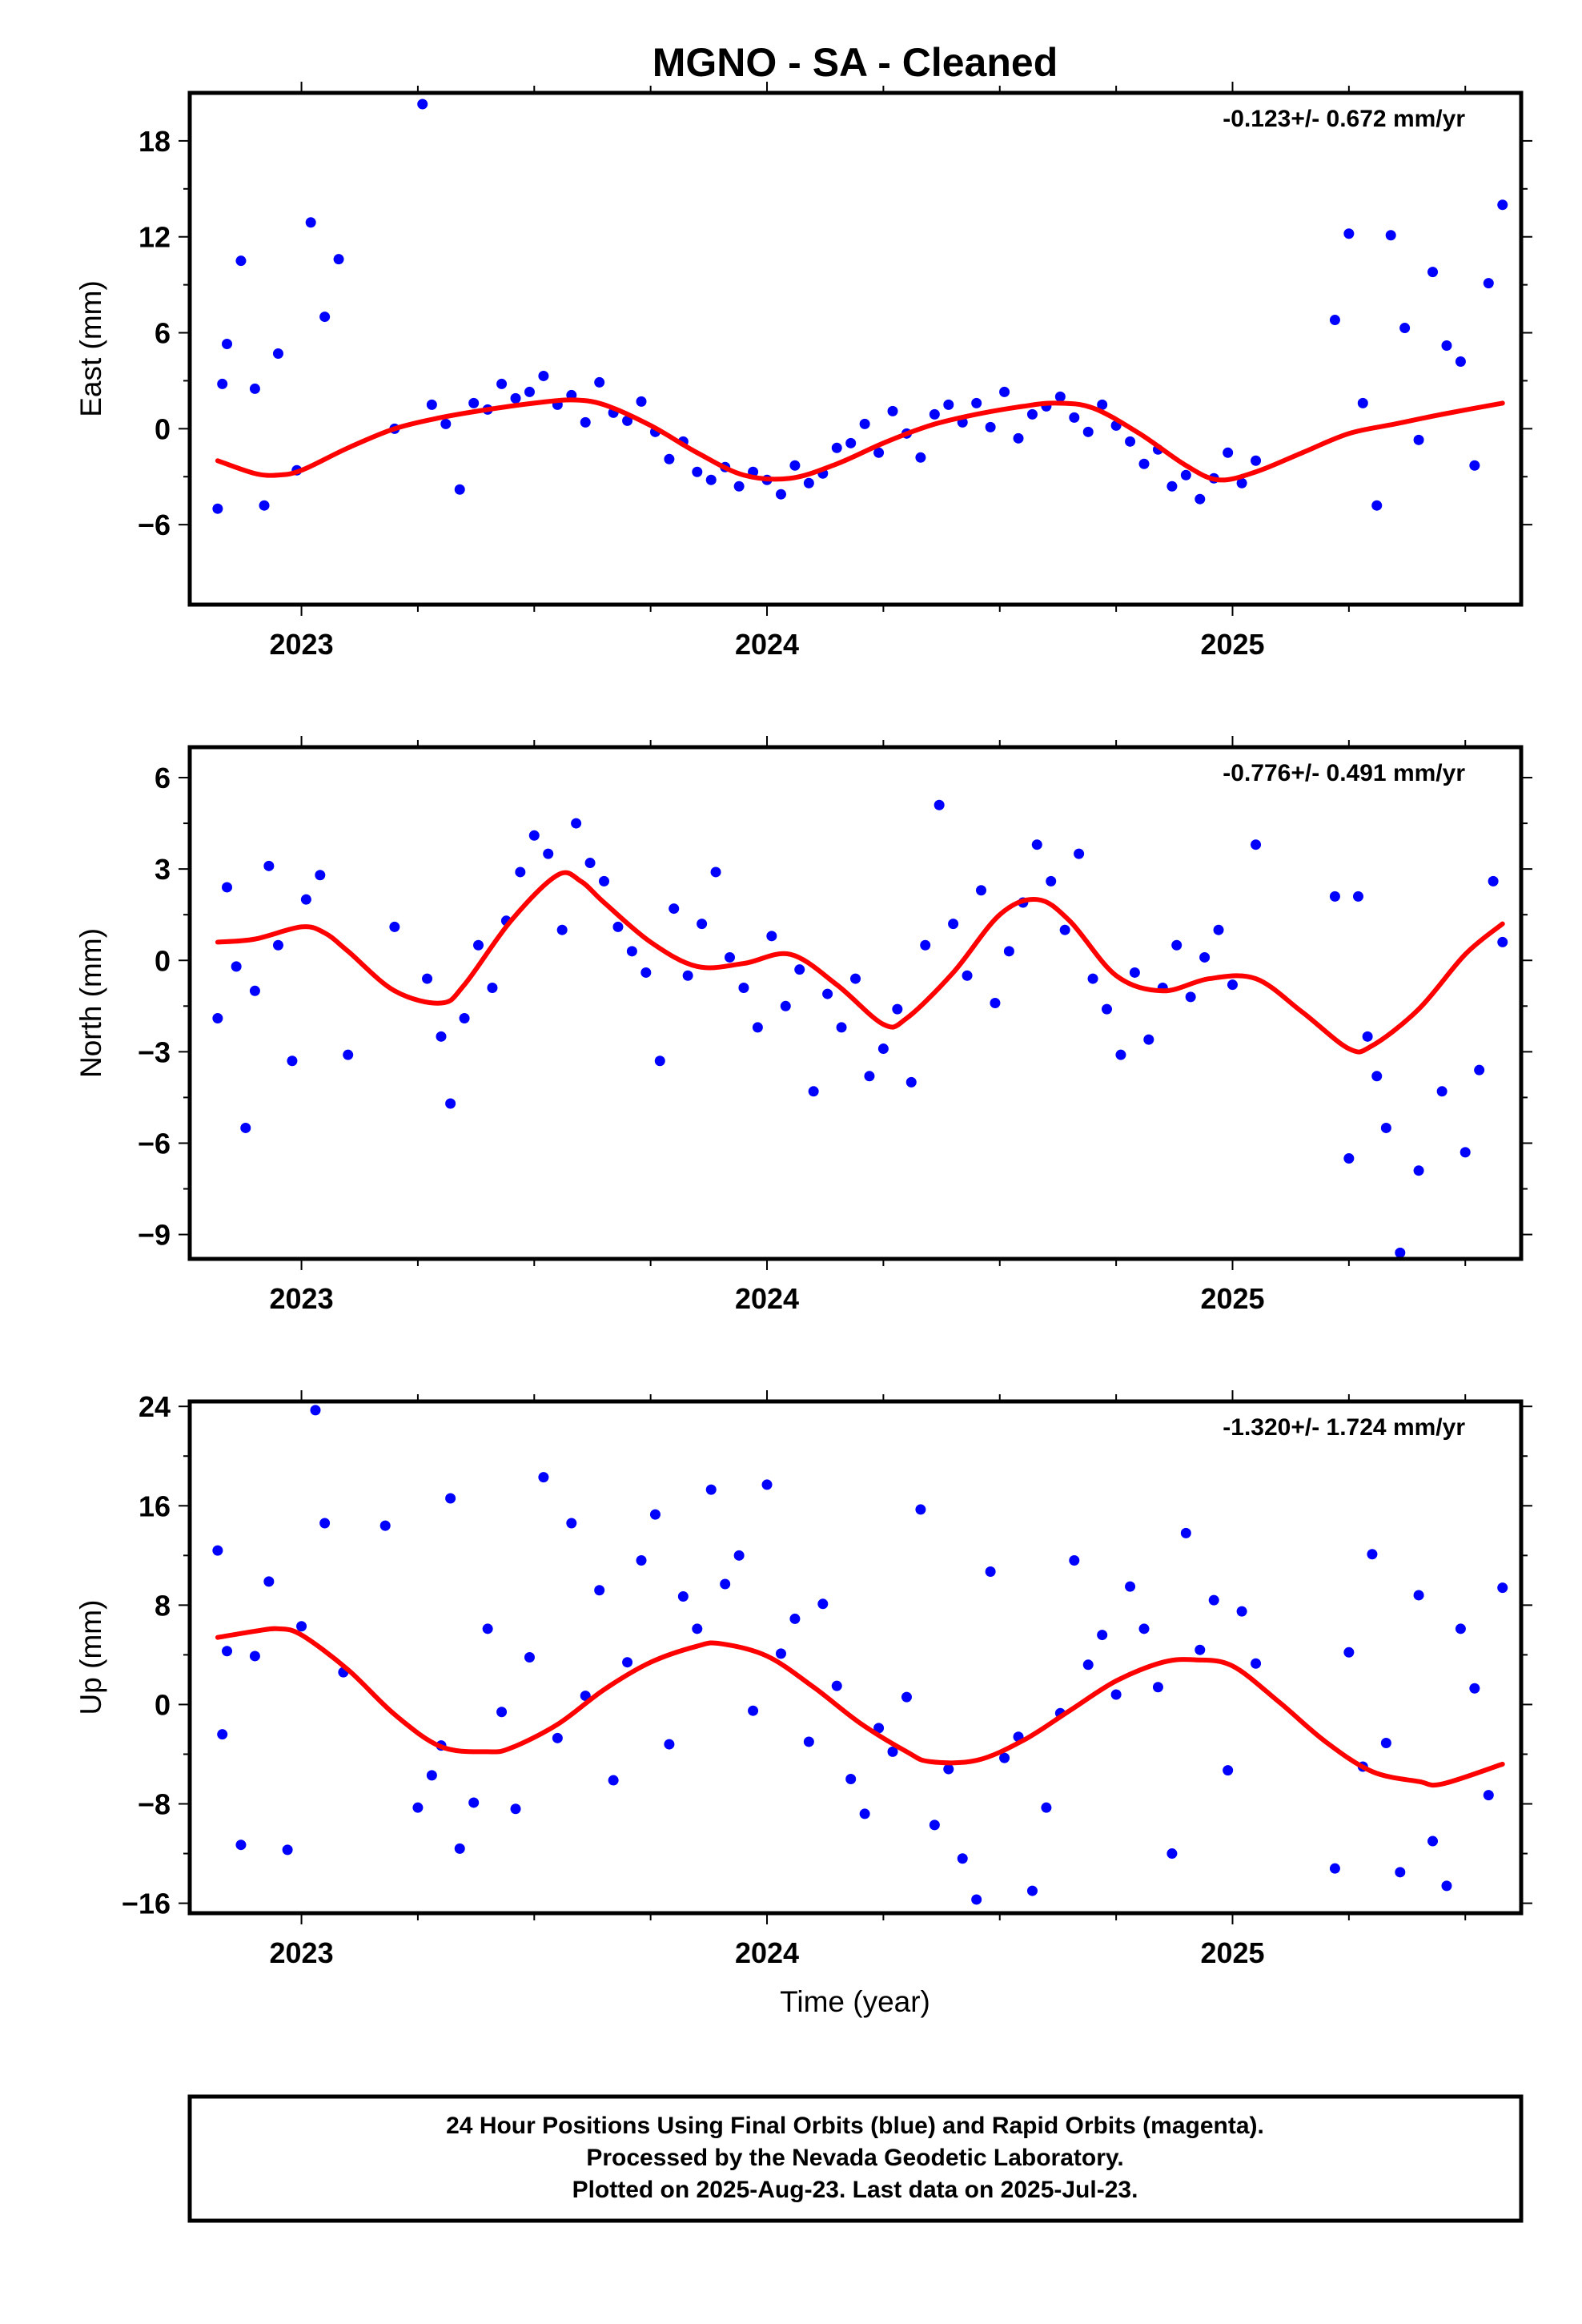 This screenshot has width=1582, height=2324. I want to click on east-y-axis-label: East (mm), so click(91, 348).